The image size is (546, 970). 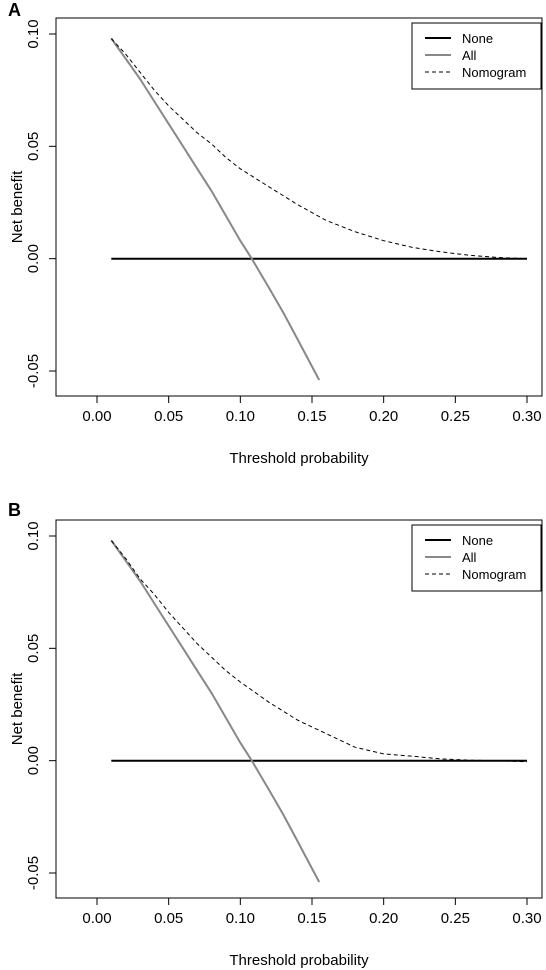 What do you see at coordinates (14, 10) in the screenshot?
I see `panel-tag: A` at bounding box center [14, 10].